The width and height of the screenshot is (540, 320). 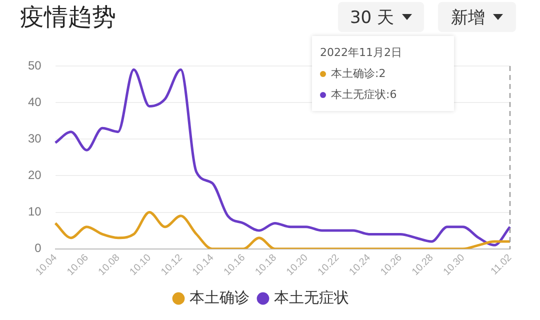 I want to click on text: 新增, so click(x=468, y=17).